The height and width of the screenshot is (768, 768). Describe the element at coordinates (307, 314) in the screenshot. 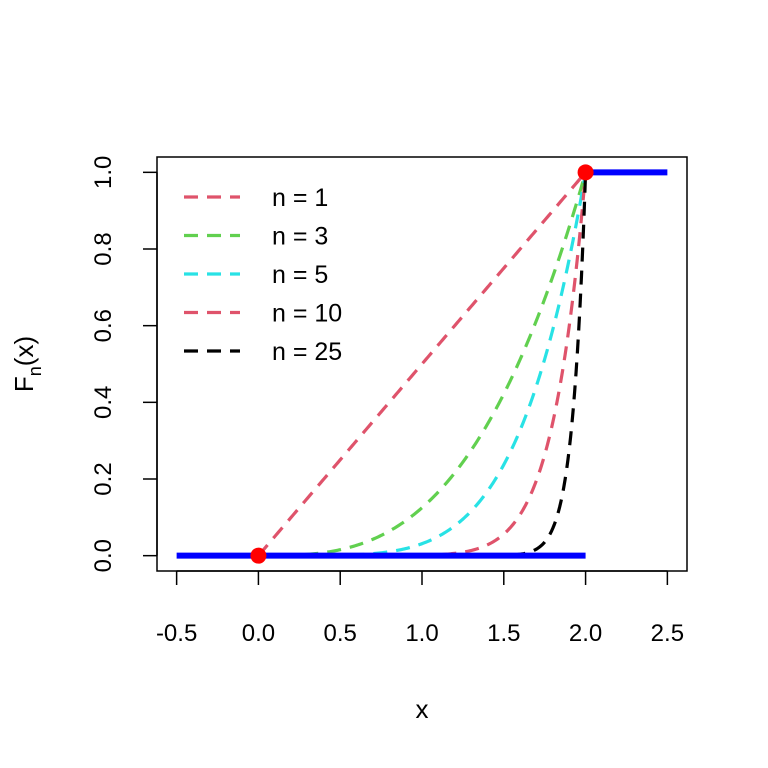

I see `legend-label: n = 10` at that location.